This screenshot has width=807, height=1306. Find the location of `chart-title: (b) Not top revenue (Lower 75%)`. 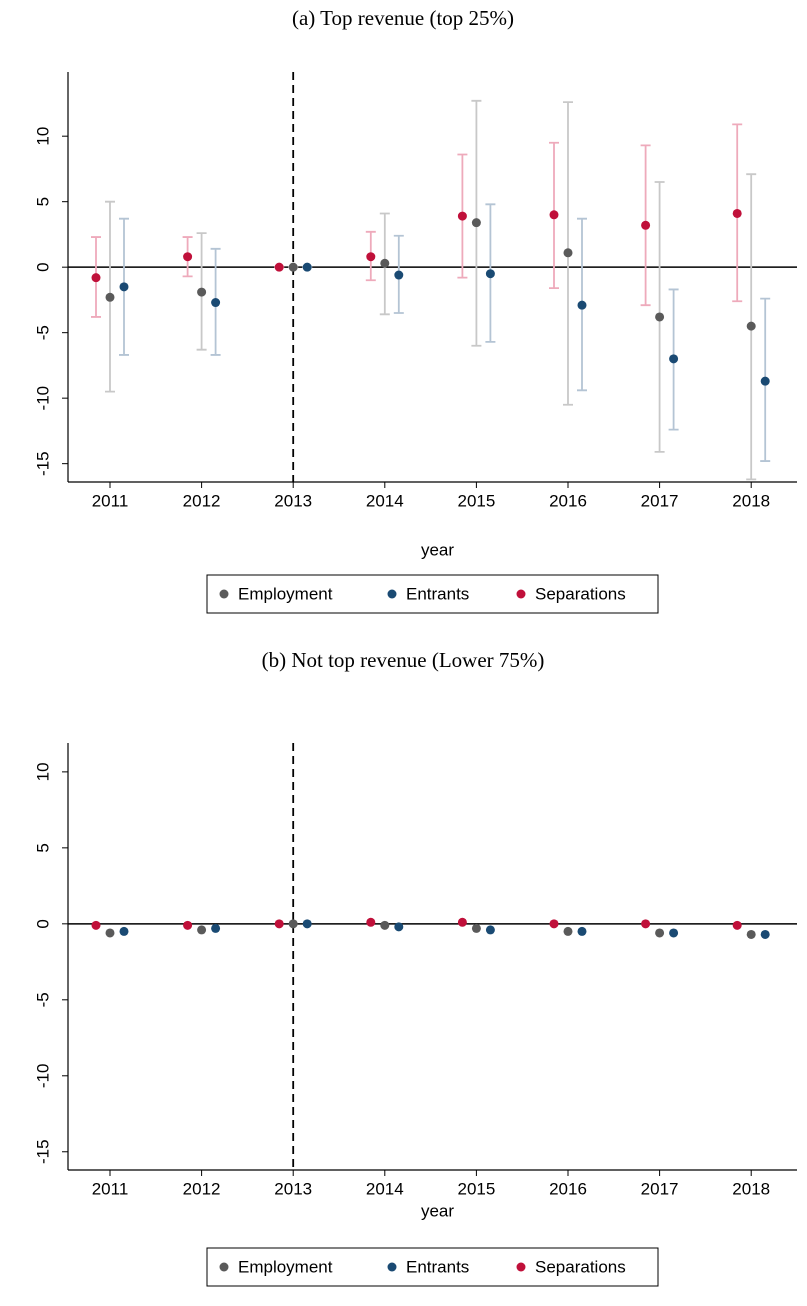

chart-title: (b) Not top revenue (Lower 75%) is located at coordinates (403, 660).